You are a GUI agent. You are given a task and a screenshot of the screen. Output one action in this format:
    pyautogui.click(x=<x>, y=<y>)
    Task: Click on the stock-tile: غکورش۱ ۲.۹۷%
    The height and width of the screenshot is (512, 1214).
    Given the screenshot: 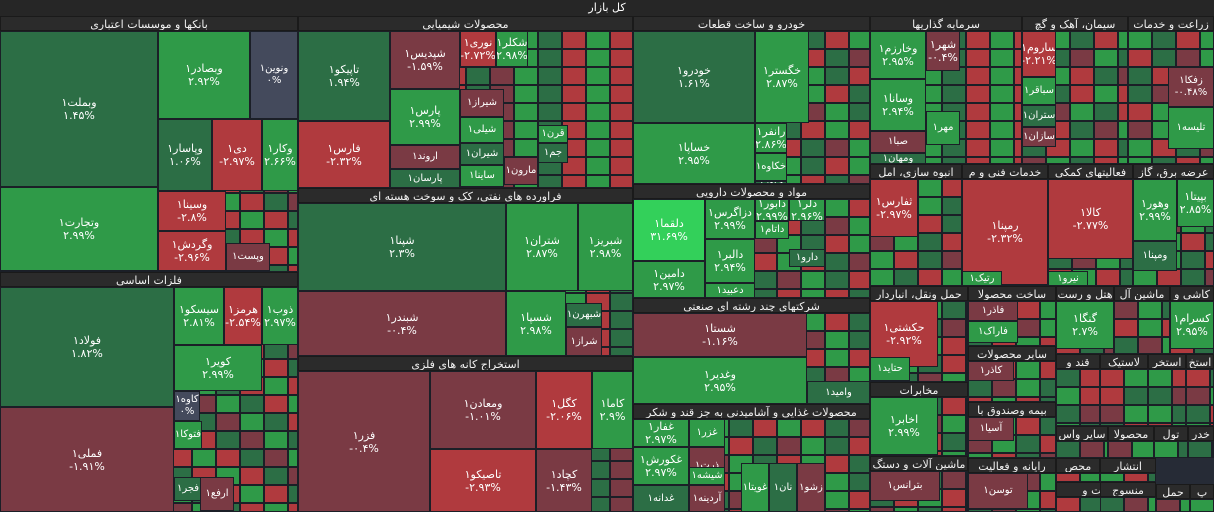 What is the action you would take?
    pyautogui.click(x=661, y=466)
    